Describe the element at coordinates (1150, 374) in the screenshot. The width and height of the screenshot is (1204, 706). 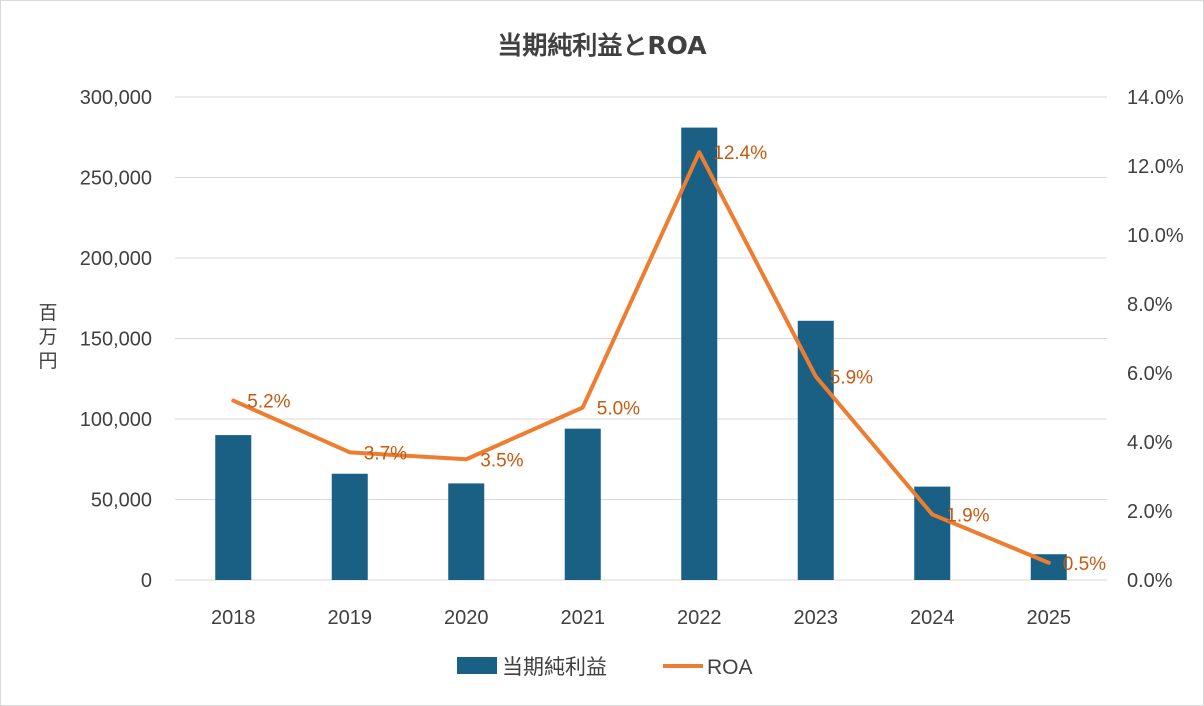
I see `y-right-tick-label: 6.0%` at that location.